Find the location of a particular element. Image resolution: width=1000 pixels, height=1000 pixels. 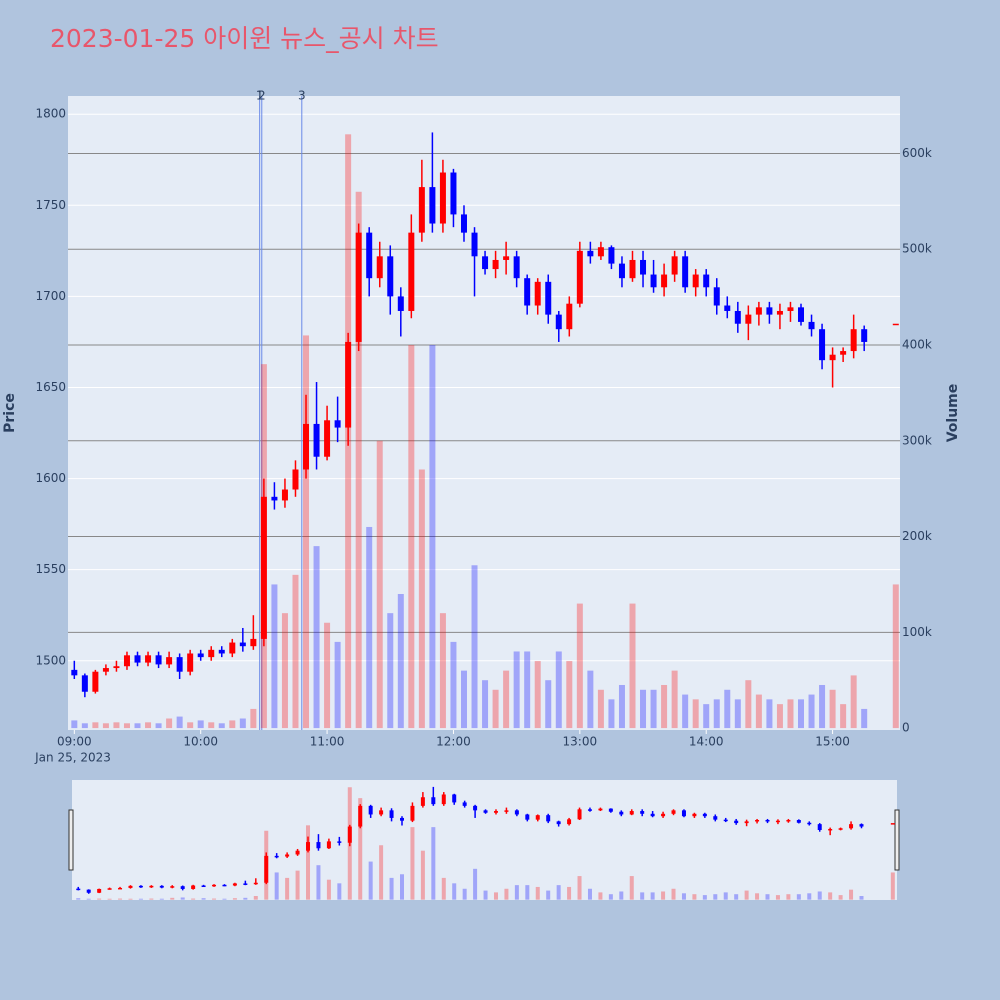

annotation-label: 1 is located at coordinates (260, 96).